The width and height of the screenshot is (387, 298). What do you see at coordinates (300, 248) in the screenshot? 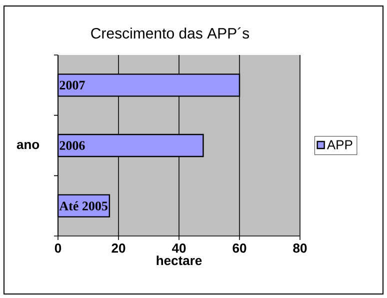
I see `x-tick-label: 80` at bounding box center [300, 248].